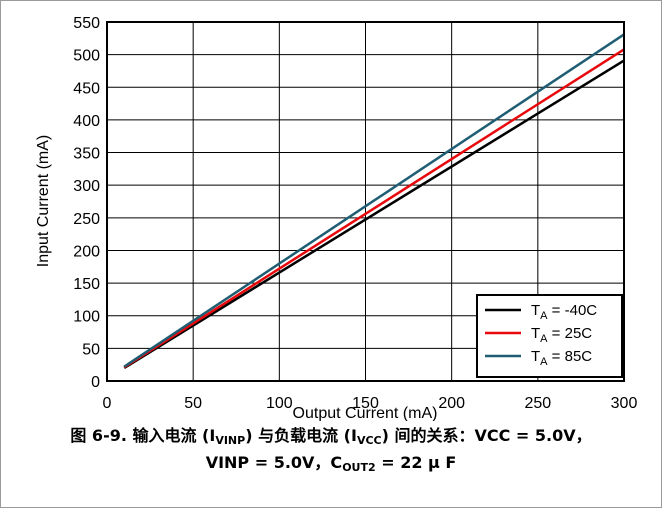  I want to click on legend-label-25C: TA = 25C, so click(561, 335).